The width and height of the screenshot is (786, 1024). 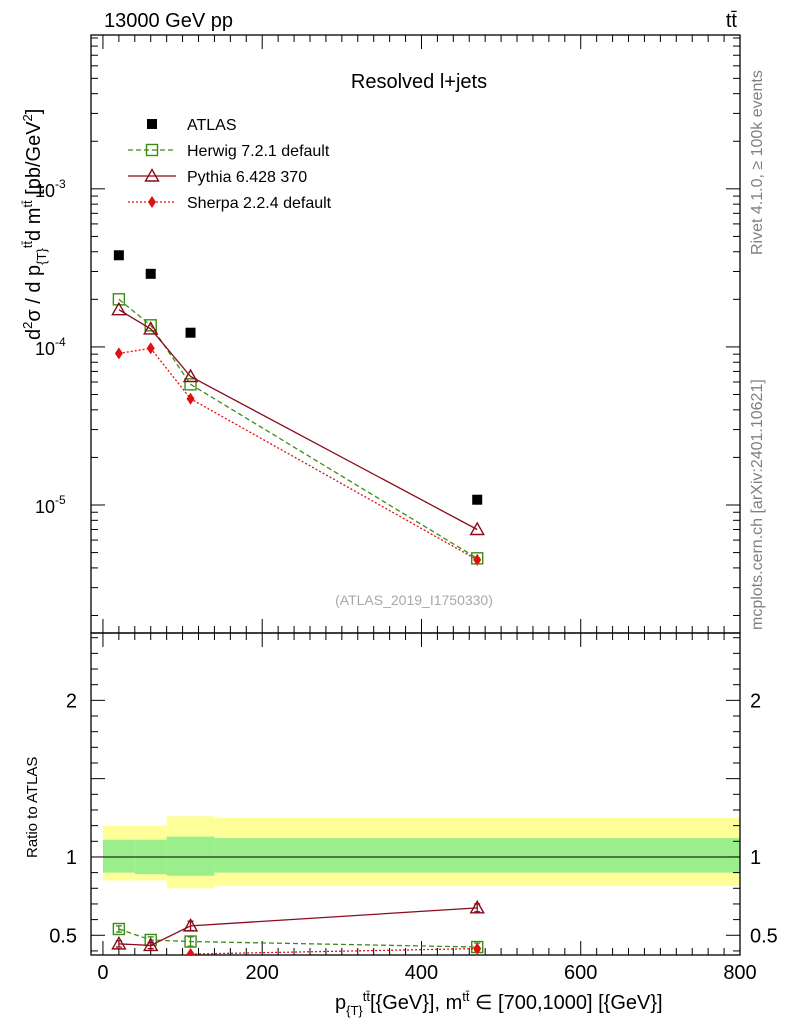 I want to click on ratio-y-tick-label-right: 0.5, so click(x=764, y=936).